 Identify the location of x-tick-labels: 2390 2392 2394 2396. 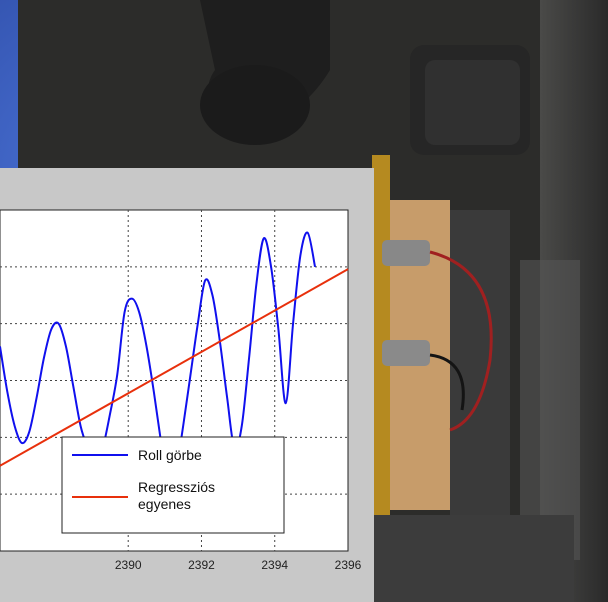
(238, 565).